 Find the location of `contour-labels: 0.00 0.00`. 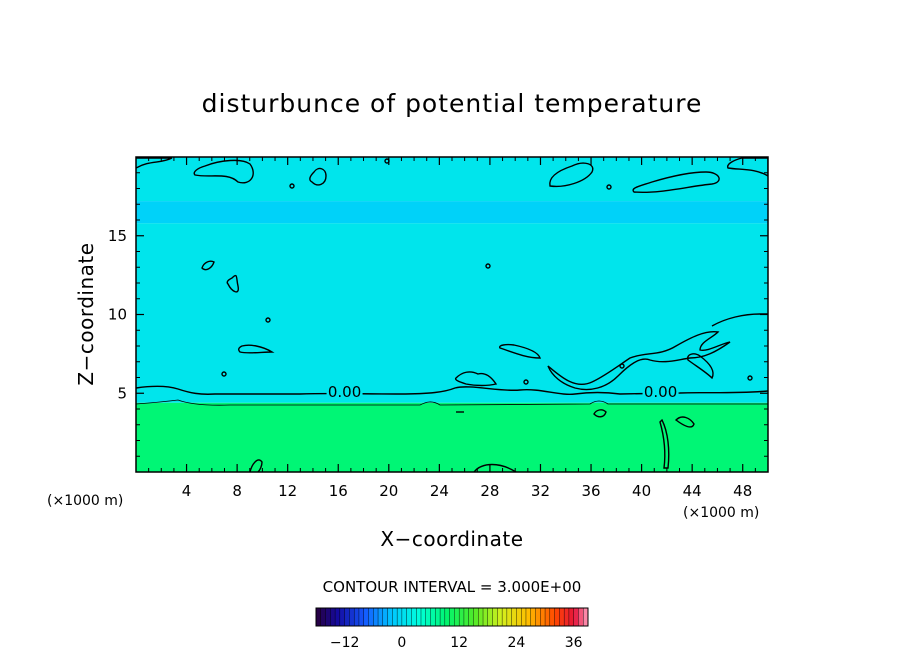

contour-labels: 0.00 0.00 is located at coordinates (502, 392).